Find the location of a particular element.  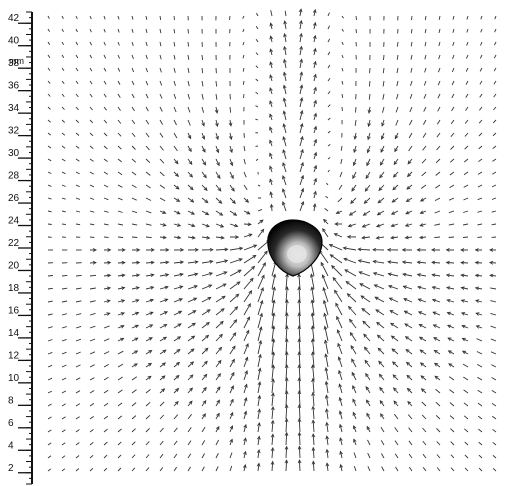

y-tick-label: 22 is located at coordinates (14, 243).